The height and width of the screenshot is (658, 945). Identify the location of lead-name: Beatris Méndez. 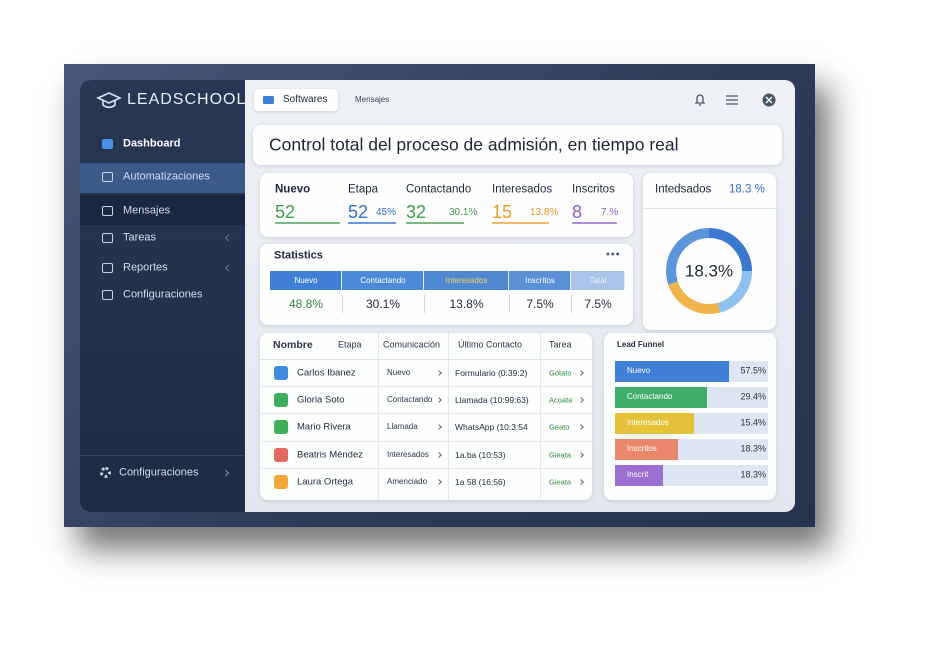
(330, 455).